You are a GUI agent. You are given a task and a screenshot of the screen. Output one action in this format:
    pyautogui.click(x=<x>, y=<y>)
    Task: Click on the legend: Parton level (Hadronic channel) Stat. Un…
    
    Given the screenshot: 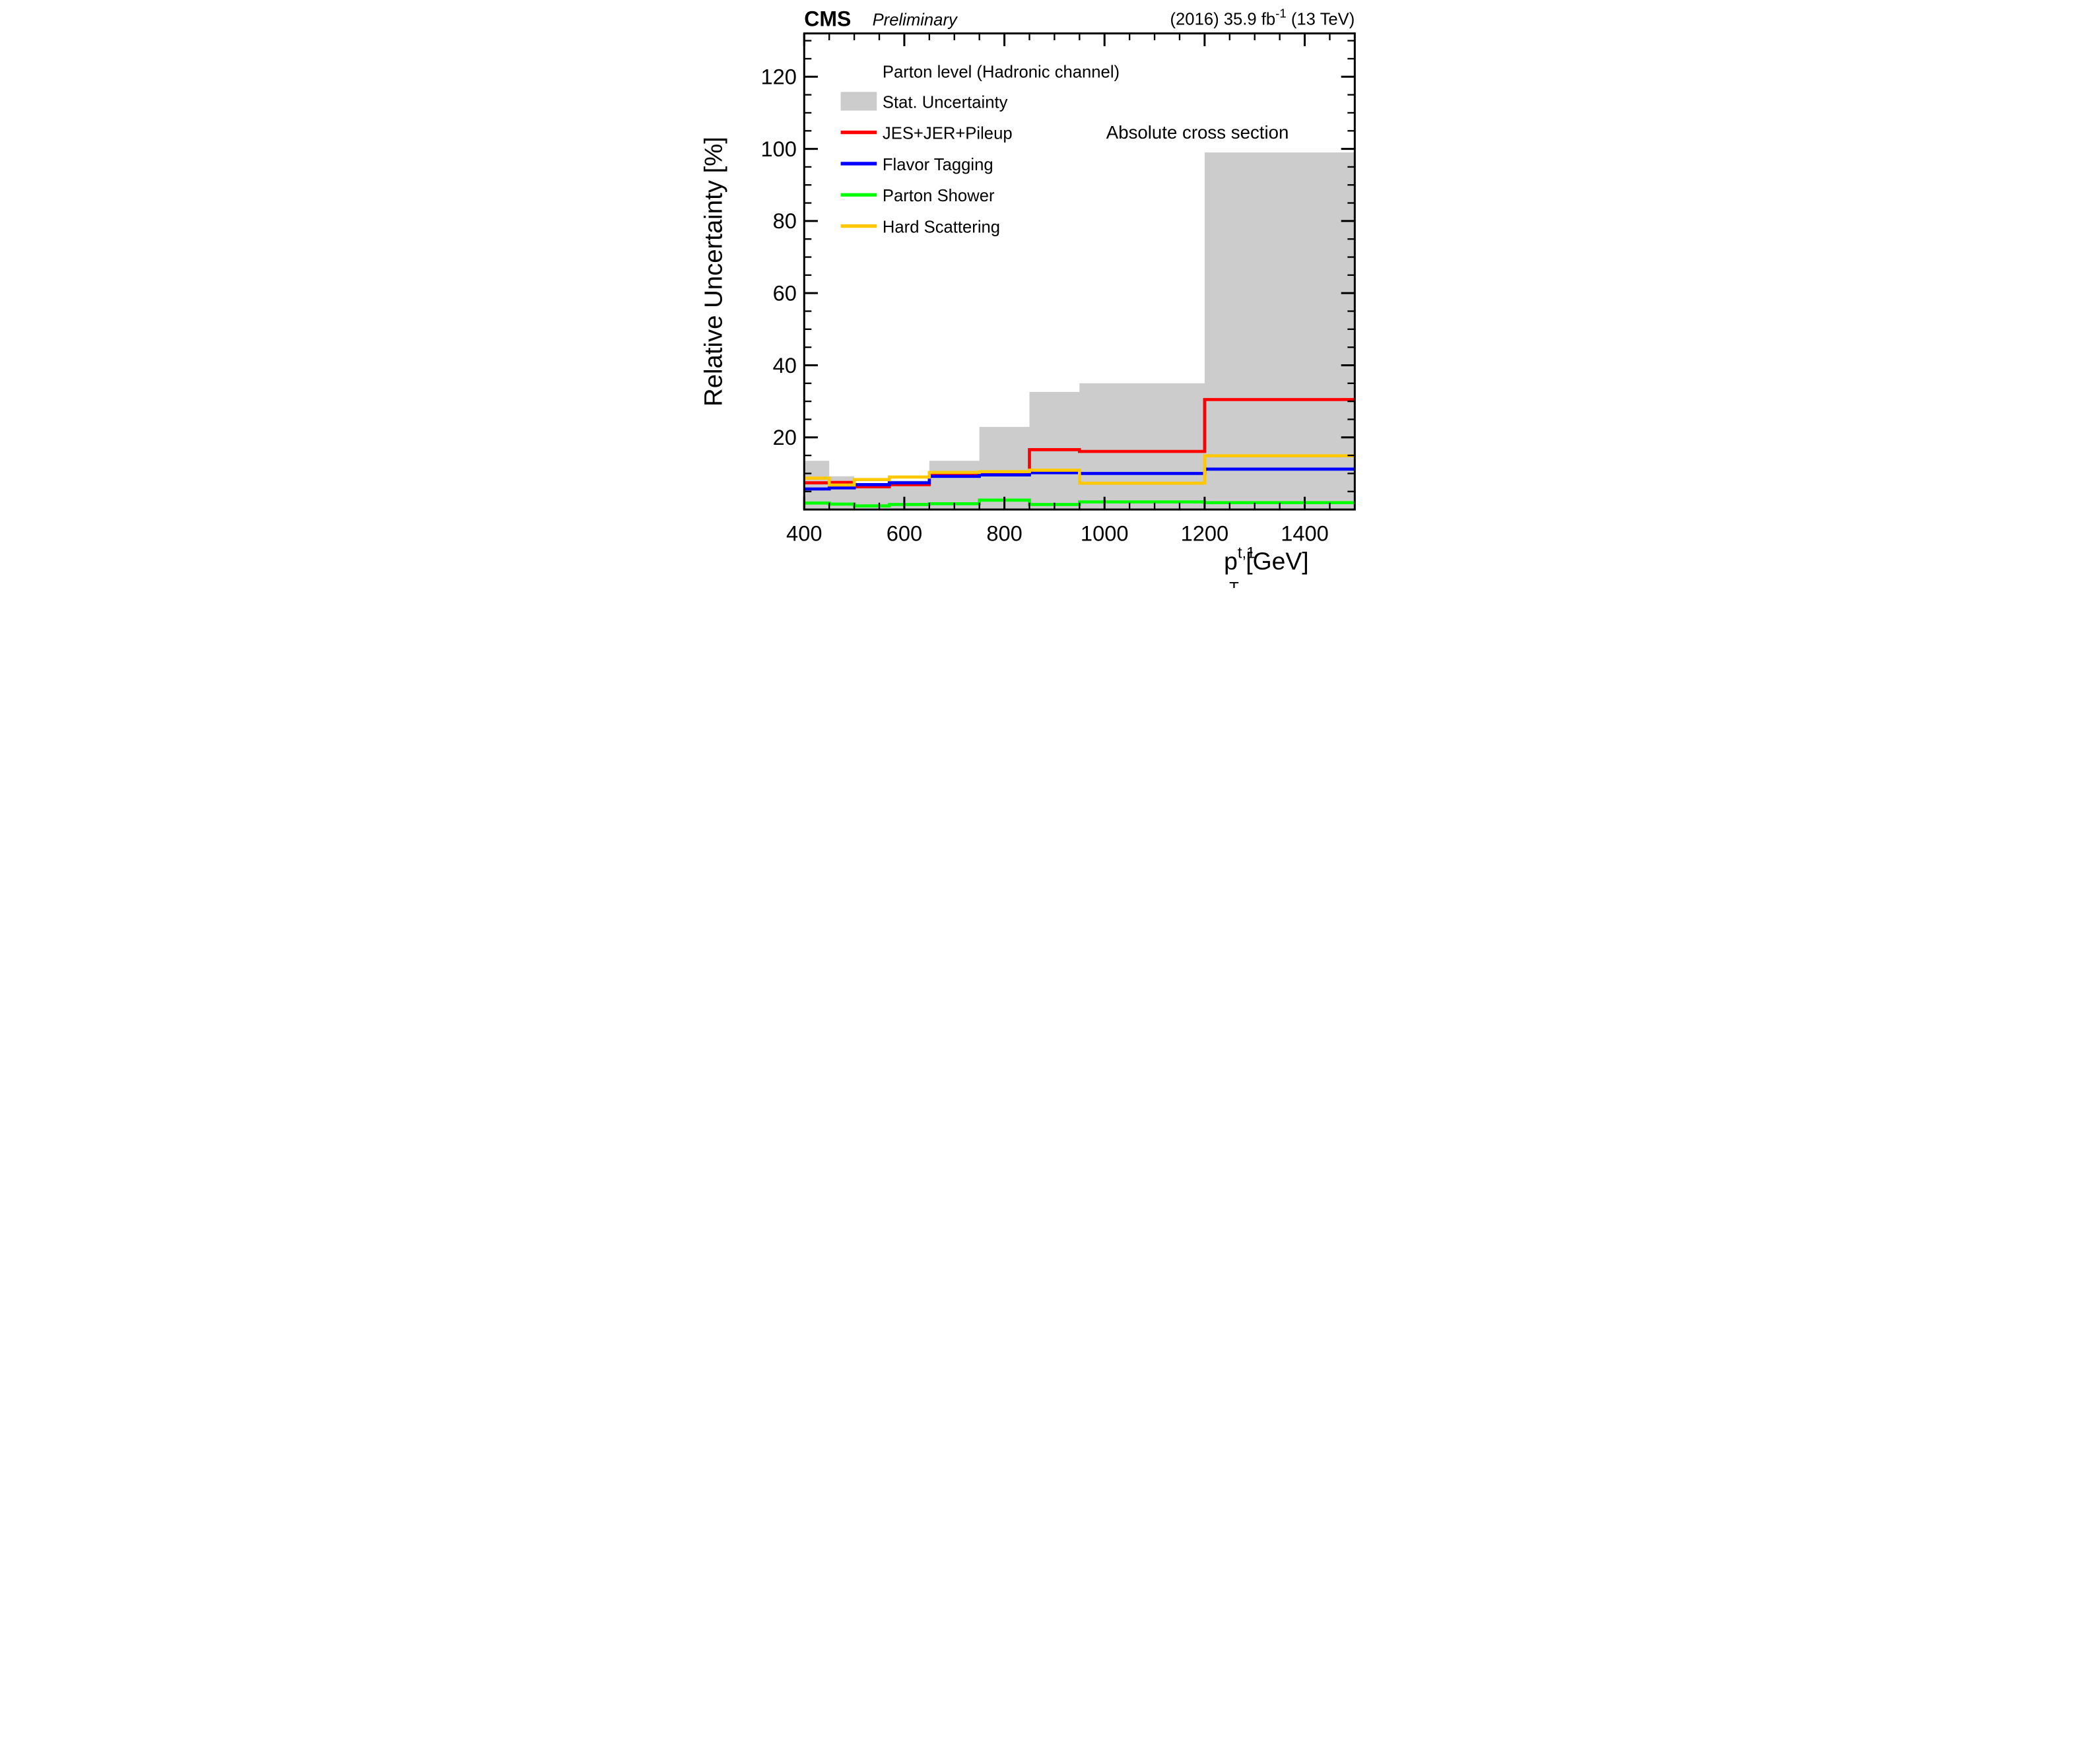 What is the action you would take?
    pyautogui.click(x=980, y=150)
    